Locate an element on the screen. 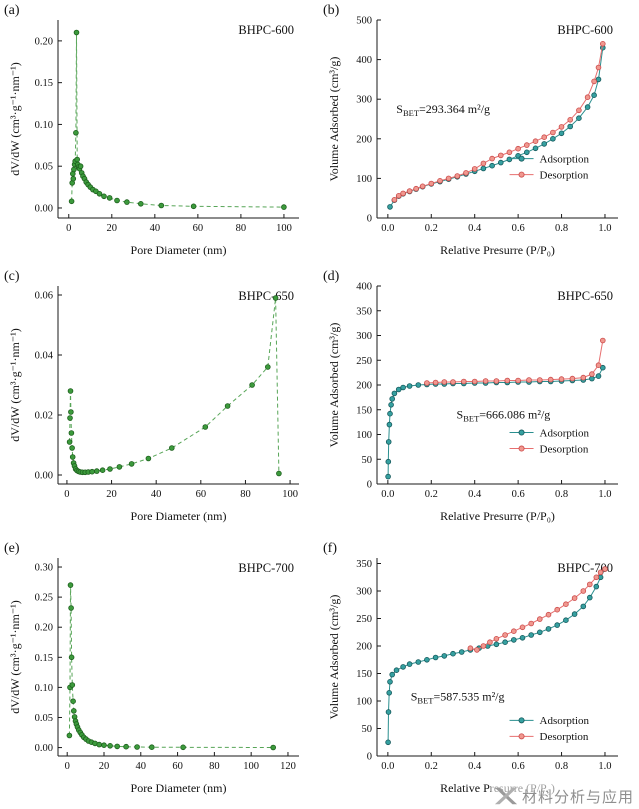 The height and width of the screenshot is (809, 639). watermark: 材料分析与应用 is located at coordinates (563, 796).